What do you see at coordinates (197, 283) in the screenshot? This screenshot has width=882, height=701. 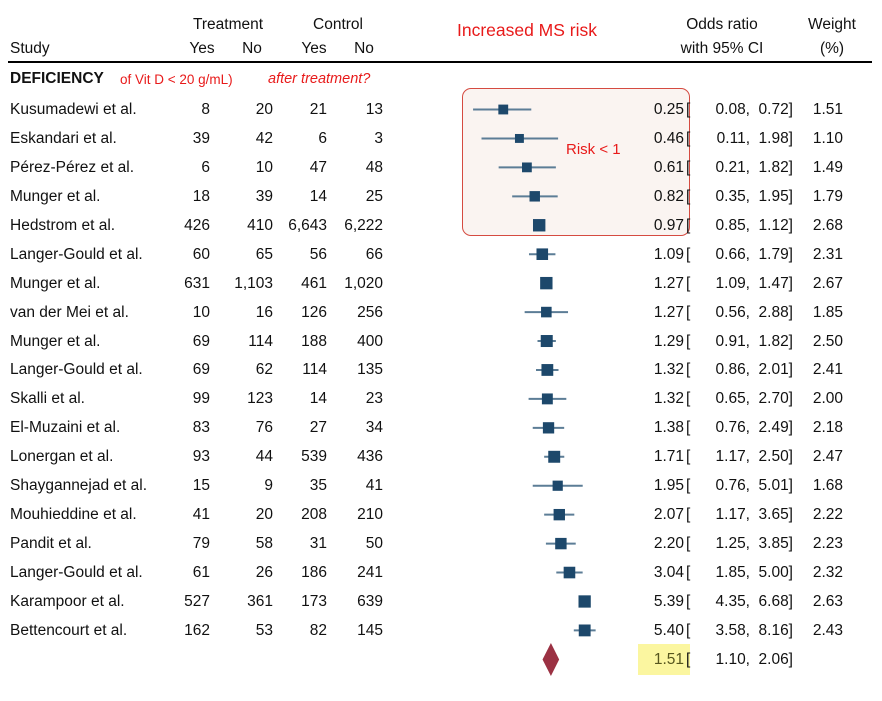 I see `treatment-yes-count: 631` at bounding box center [197, 283].